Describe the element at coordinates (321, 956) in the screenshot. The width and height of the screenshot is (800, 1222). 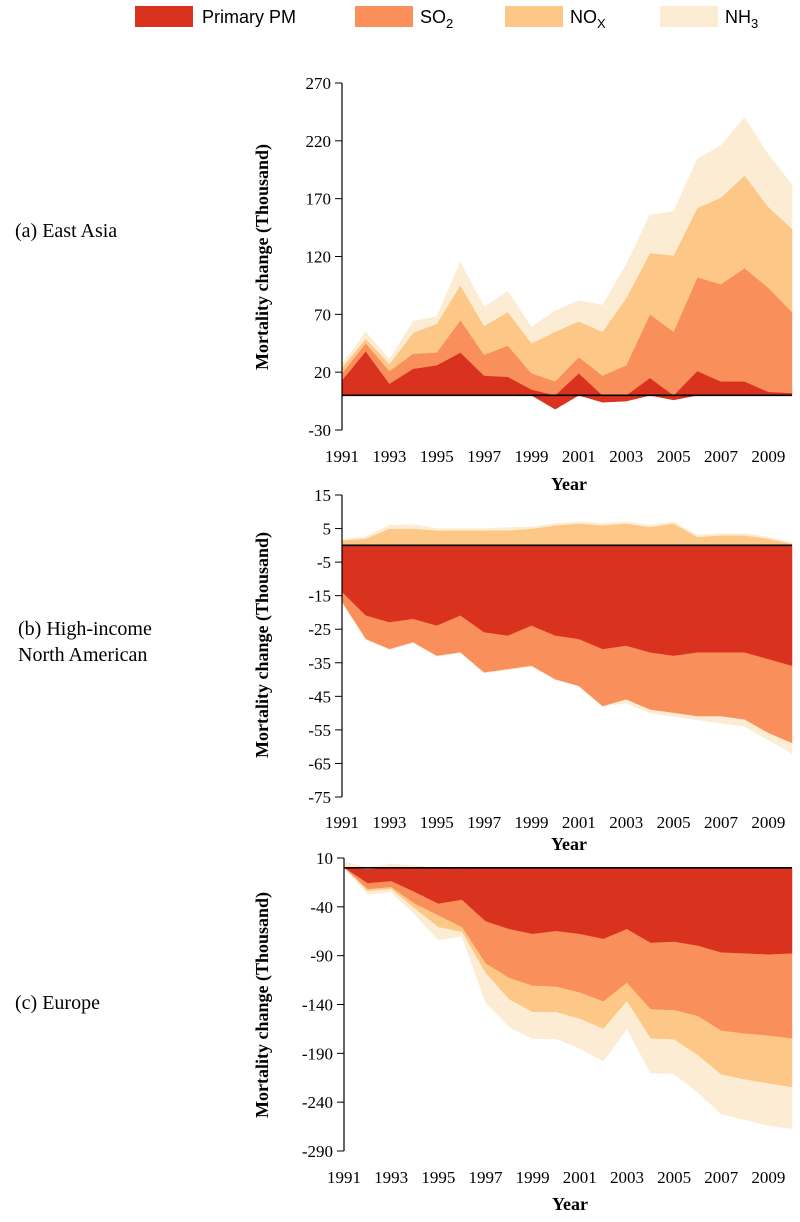
I see `y-tick-label-2-2: -90` at that location.